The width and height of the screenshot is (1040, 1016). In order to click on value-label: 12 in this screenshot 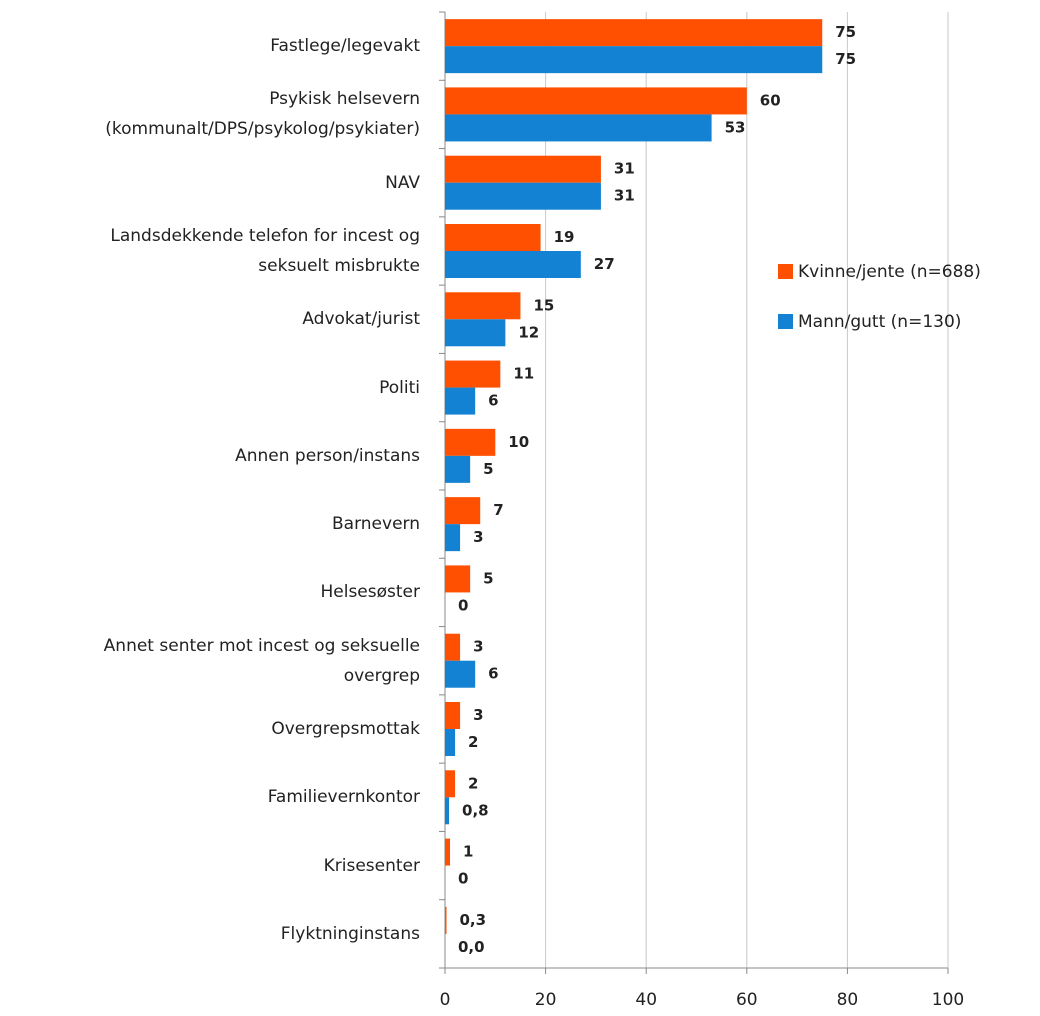, I will do `click(528, 332)`.